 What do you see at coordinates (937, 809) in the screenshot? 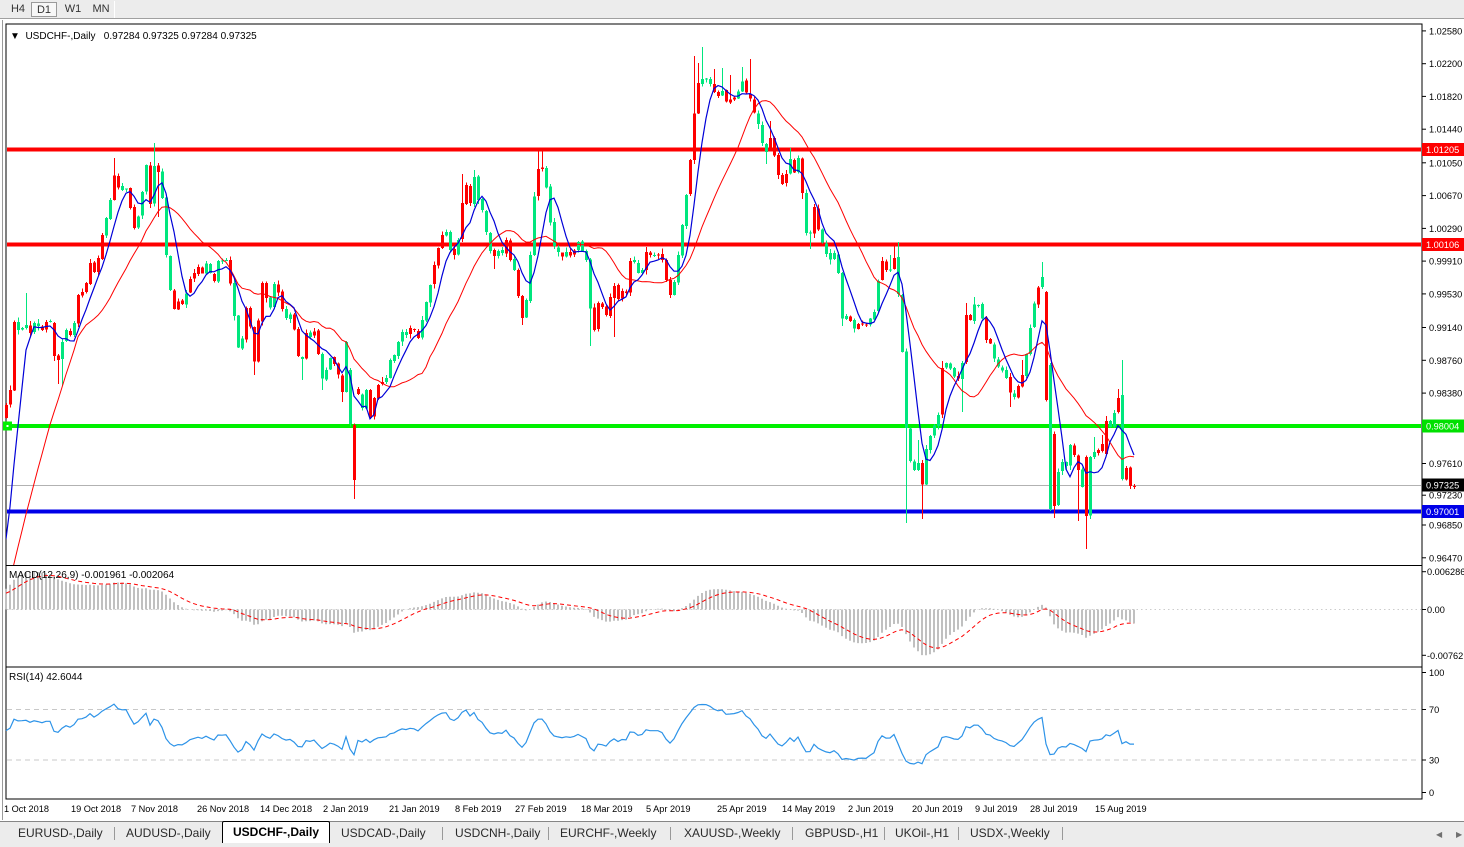
I see `svg-text: 20 Jun 2019` at bounding box center [937, 809].